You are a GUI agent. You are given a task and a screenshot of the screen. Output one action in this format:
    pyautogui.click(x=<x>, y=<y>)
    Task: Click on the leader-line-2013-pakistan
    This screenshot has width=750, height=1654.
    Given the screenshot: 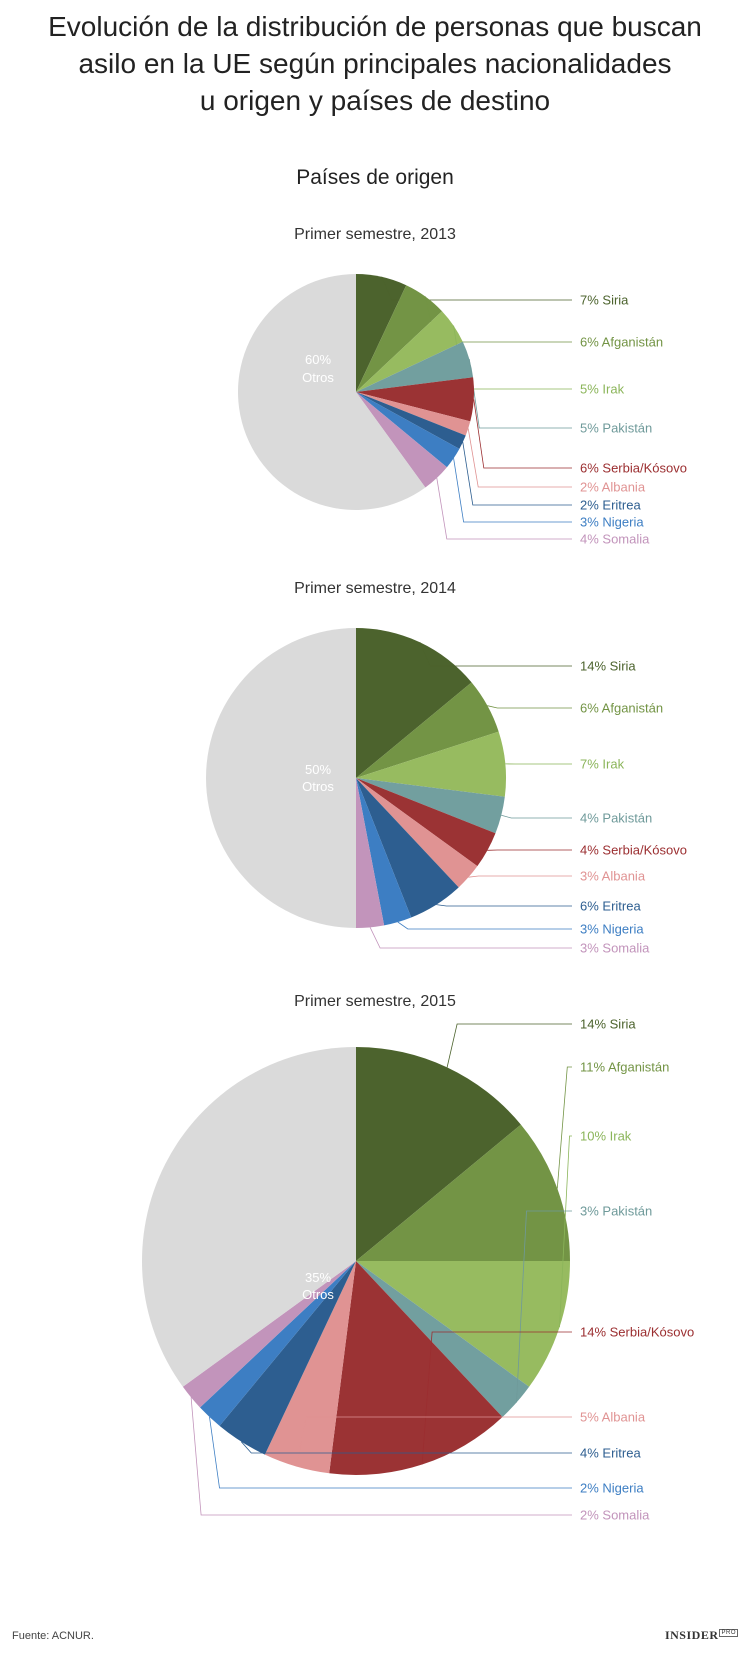 What is the action you would take?
    pyautogui.click(x=520, y=394)
    